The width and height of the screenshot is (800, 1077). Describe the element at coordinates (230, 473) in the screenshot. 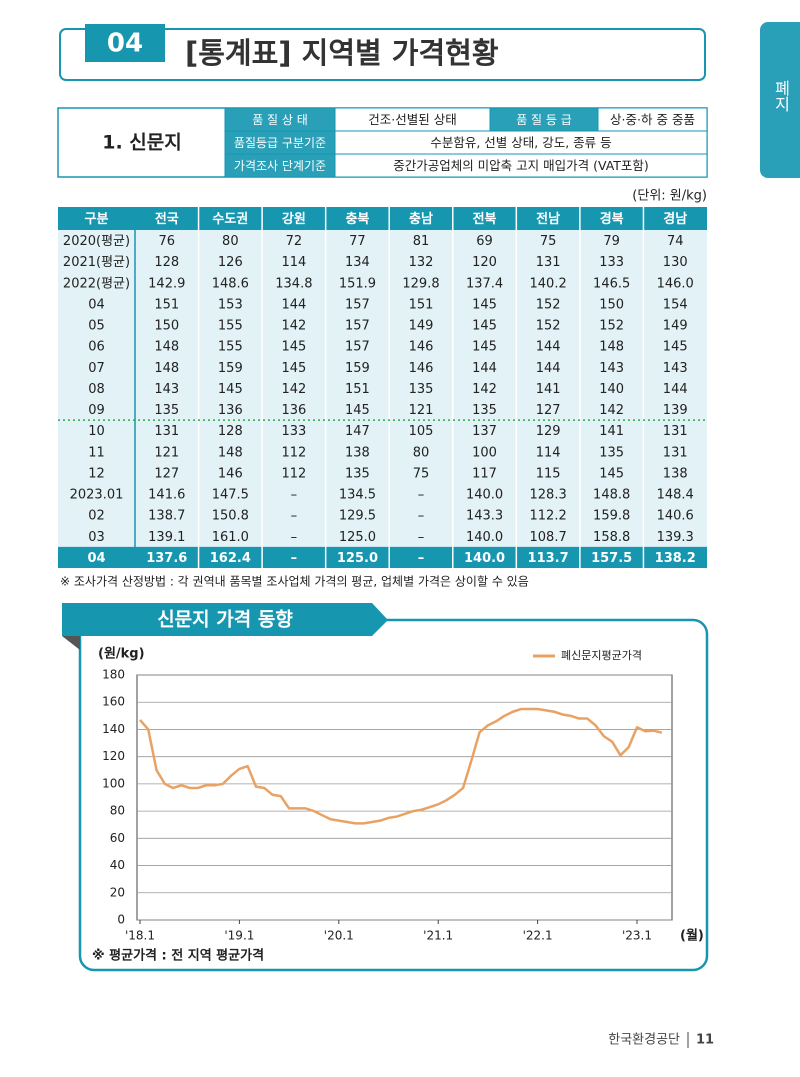

I see `table-cell: 146` at that location.